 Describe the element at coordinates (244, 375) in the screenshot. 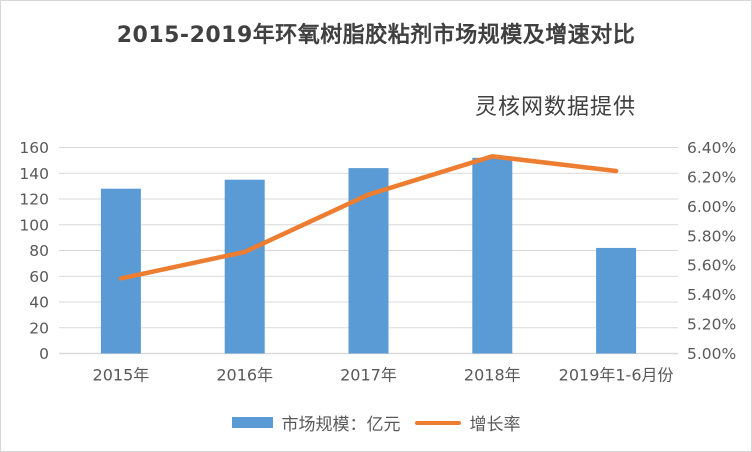

I see `x-axis-label-2016年: 2016年` at that location.